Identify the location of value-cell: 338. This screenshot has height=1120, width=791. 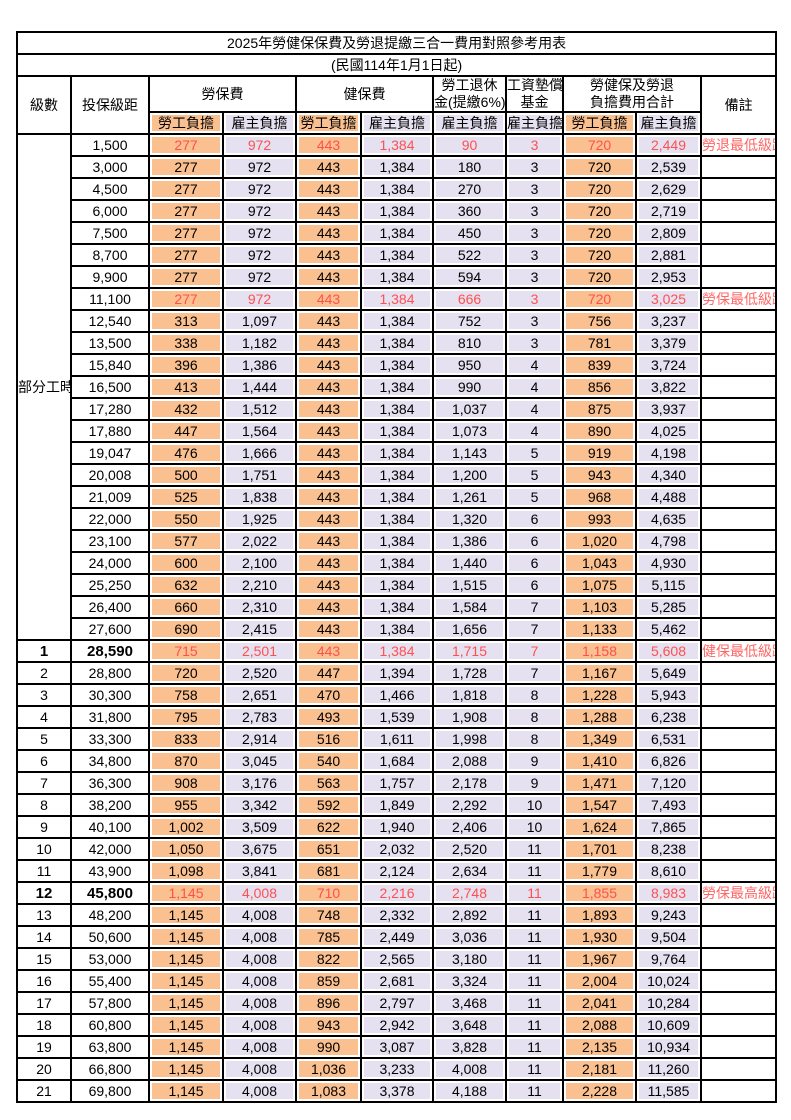
(186, 343).